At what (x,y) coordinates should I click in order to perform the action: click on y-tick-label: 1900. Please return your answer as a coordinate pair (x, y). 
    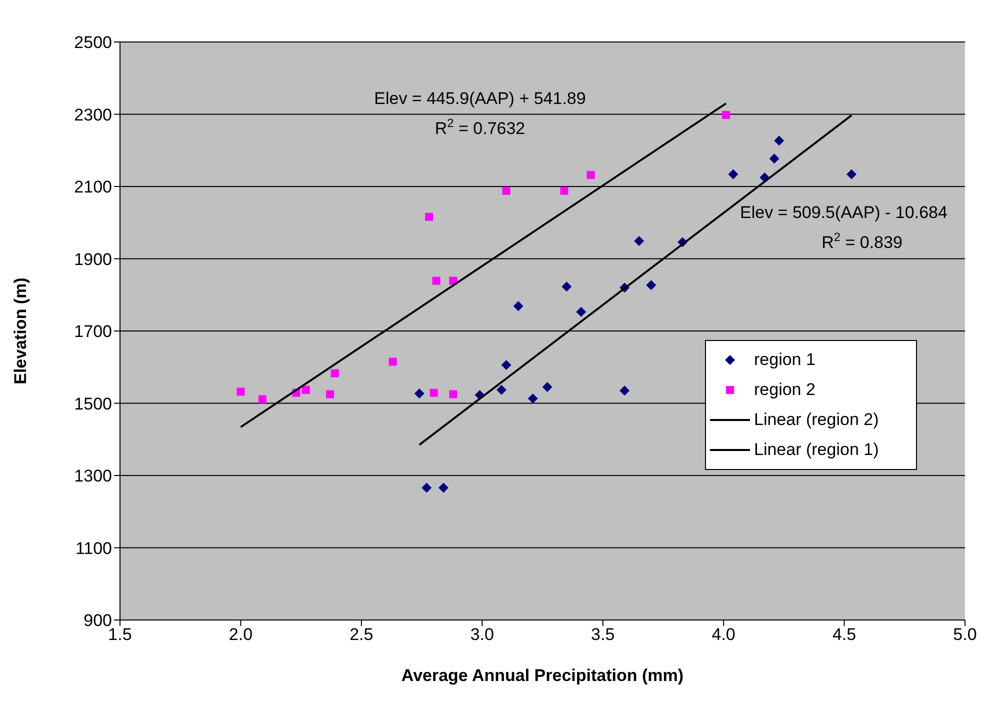
    Looking at the image, I should click on (93, 259).